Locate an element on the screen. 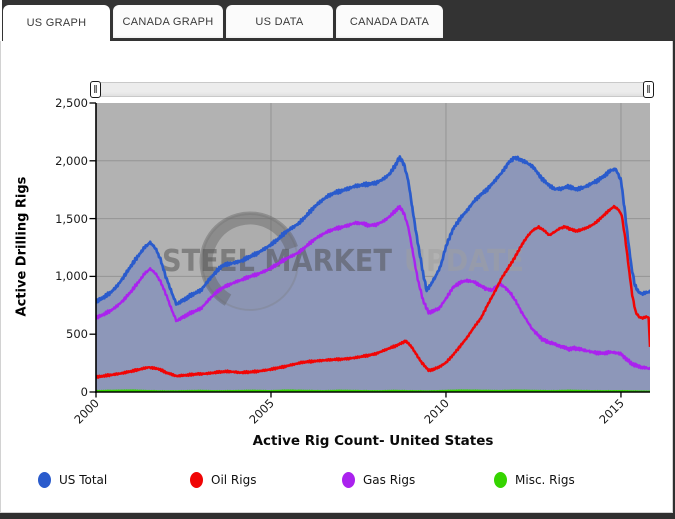  tab-canada-graph: CANADA GRAPH is located at coordinates (168, 21).